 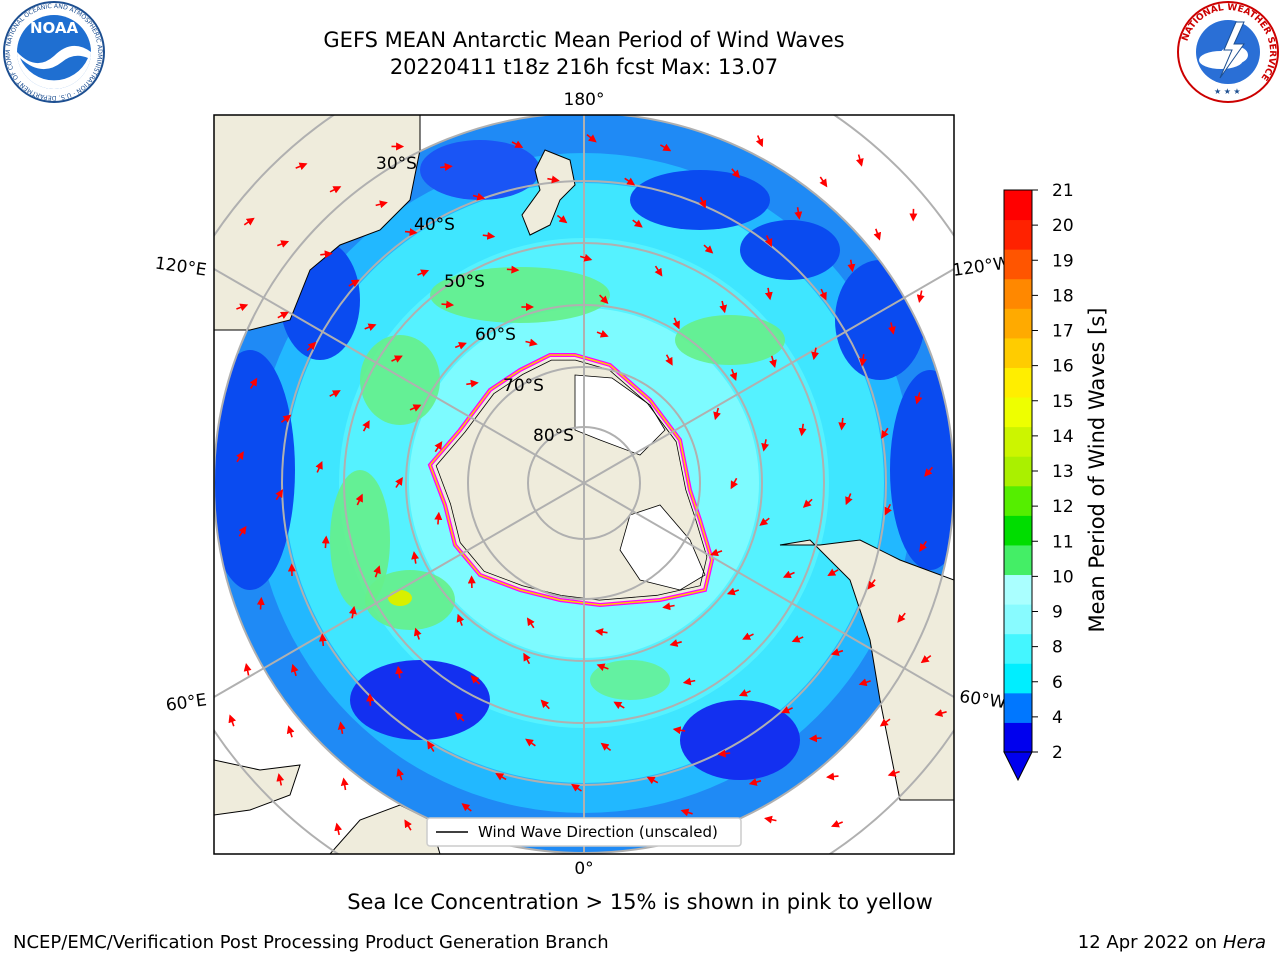 I want to click on lon-label-180: 180°, so click(x=584, y=100).